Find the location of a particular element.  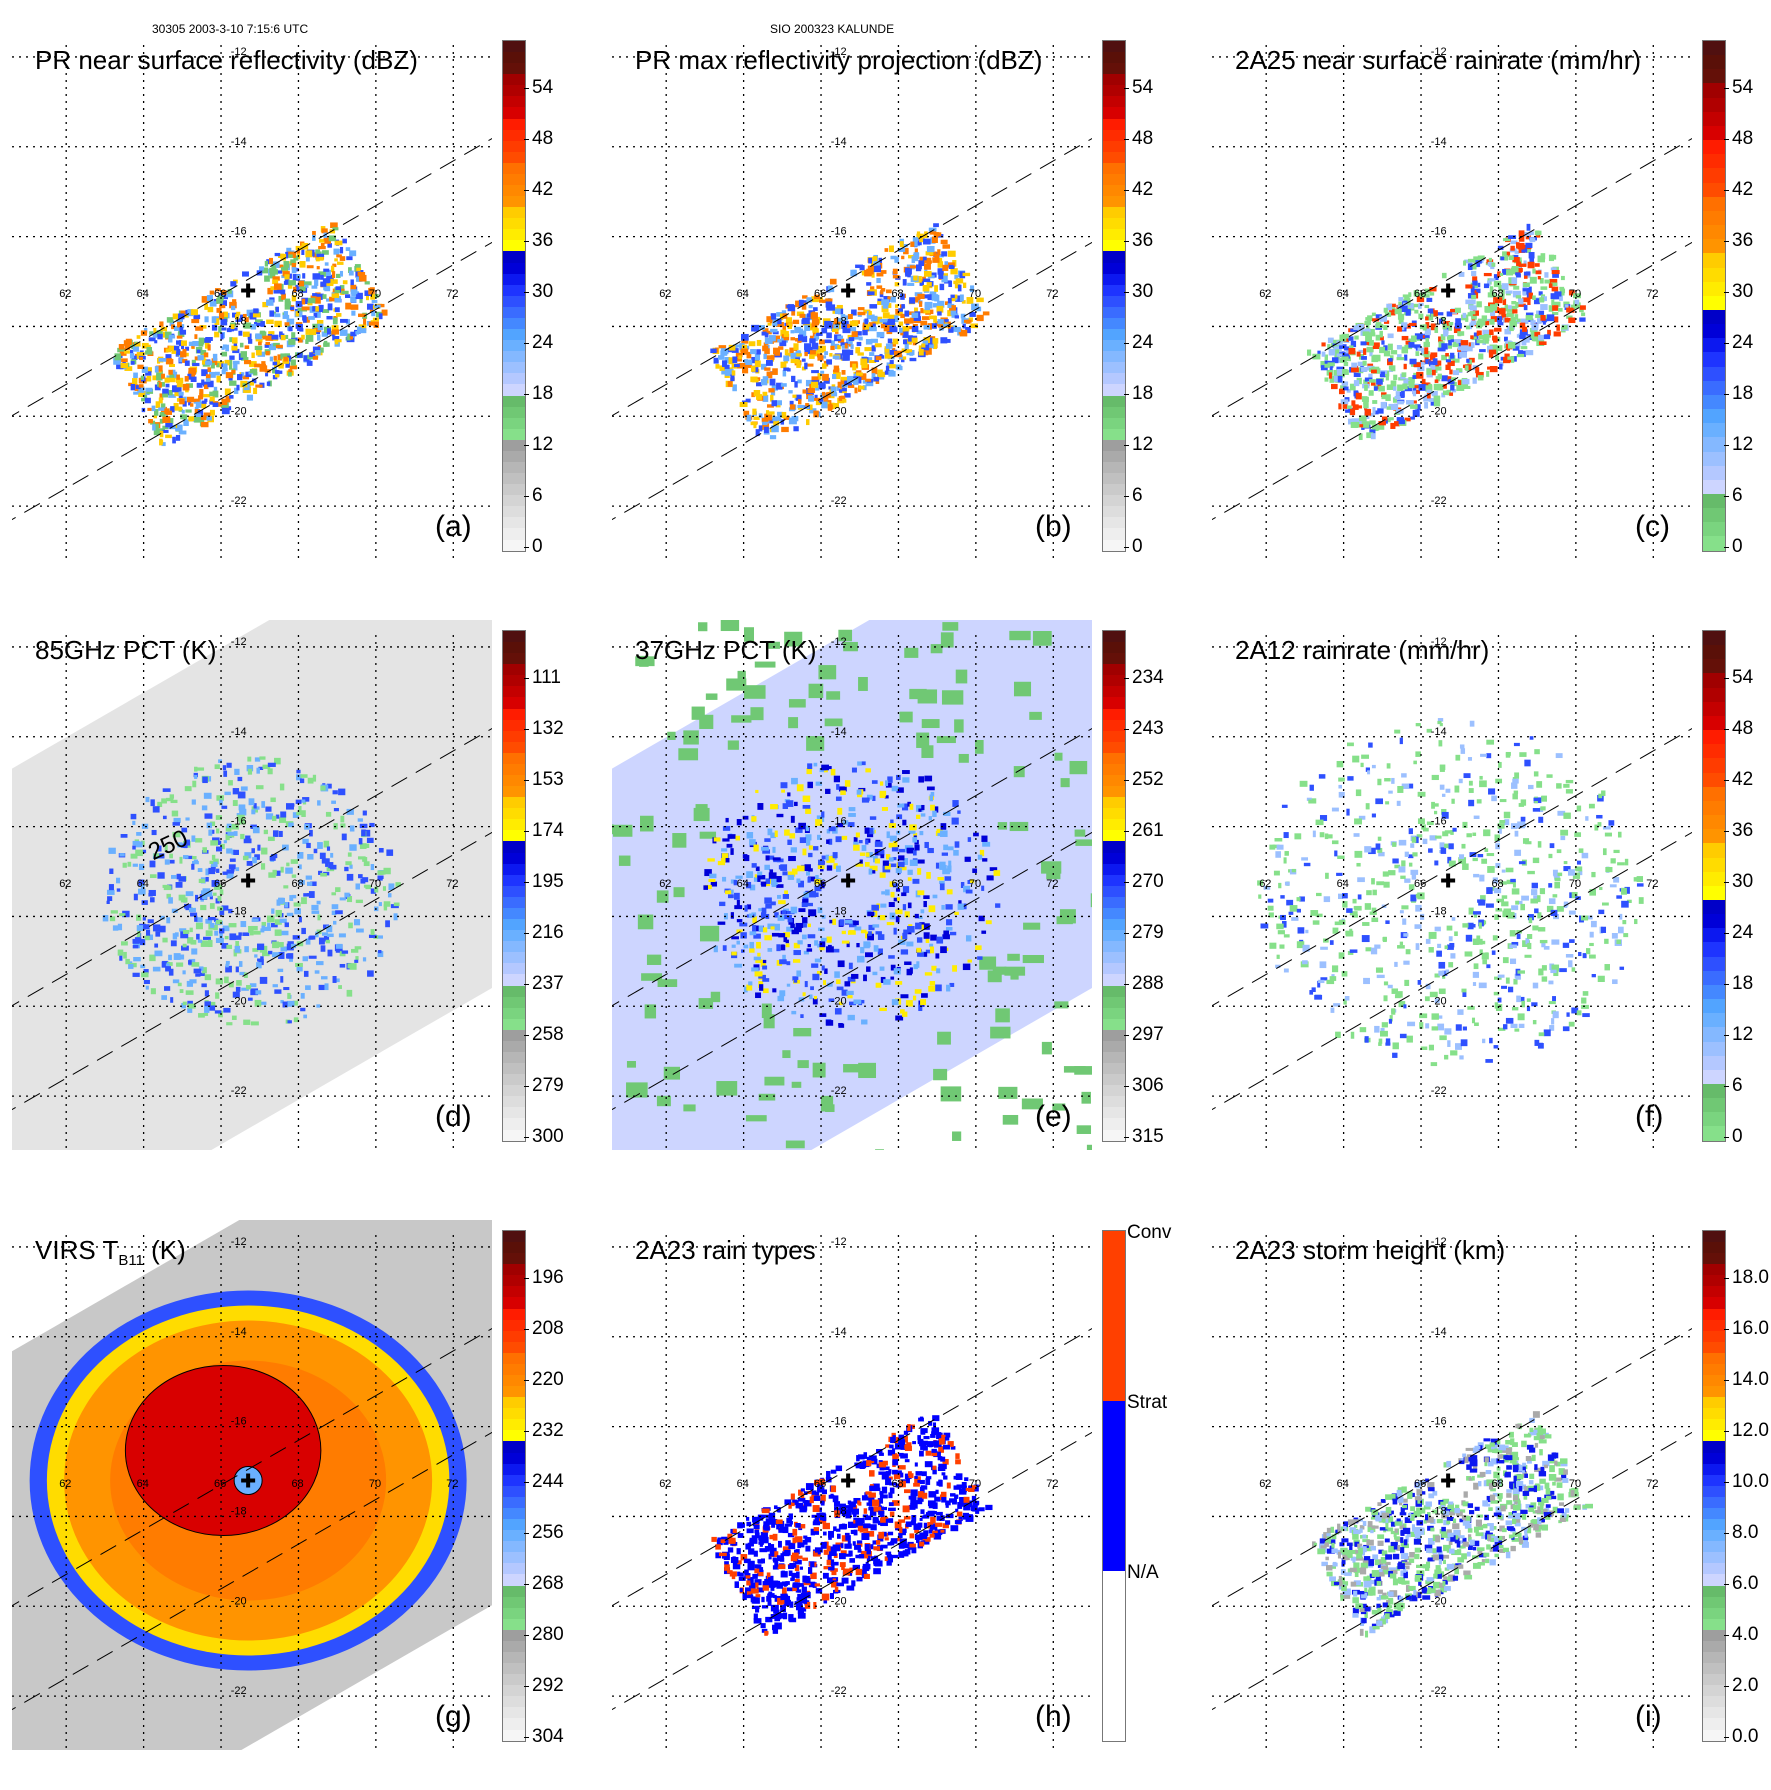

colorbar-tick-label: 36 is located at coordinates (1142, 241).